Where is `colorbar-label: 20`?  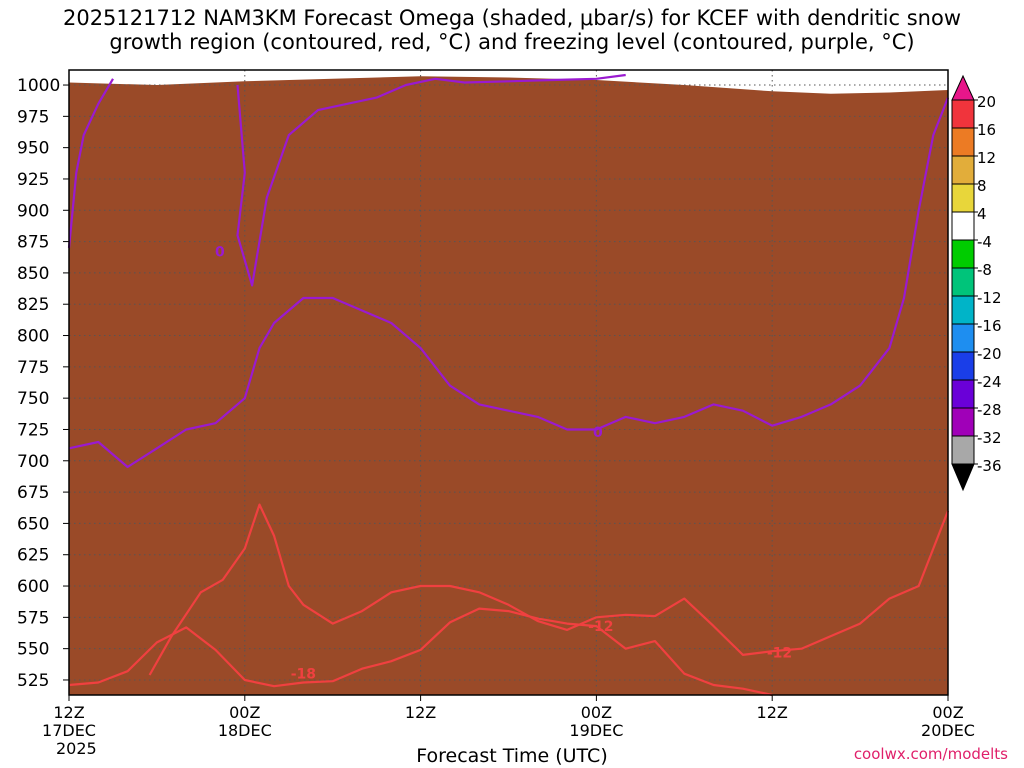 colorbar-label: 20 is located at coordinates (986, 102).